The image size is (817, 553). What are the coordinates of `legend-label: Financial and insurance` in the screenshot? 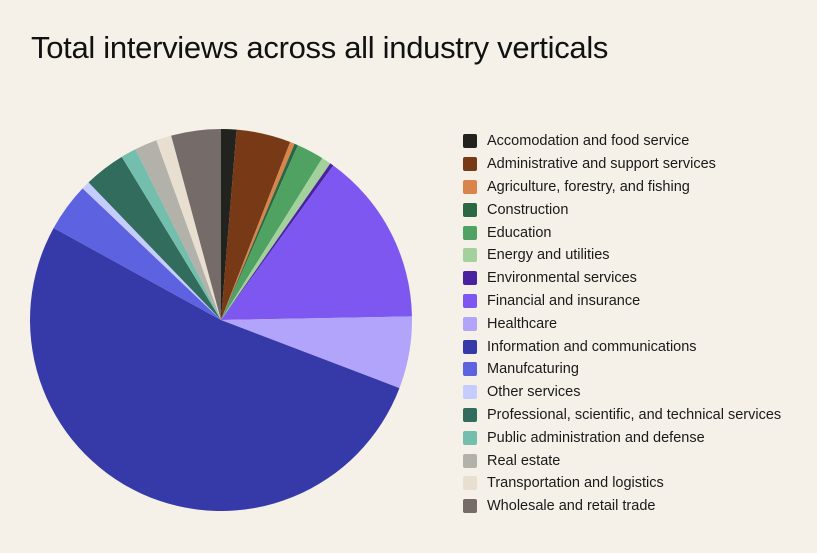 It's located at (564, 300).